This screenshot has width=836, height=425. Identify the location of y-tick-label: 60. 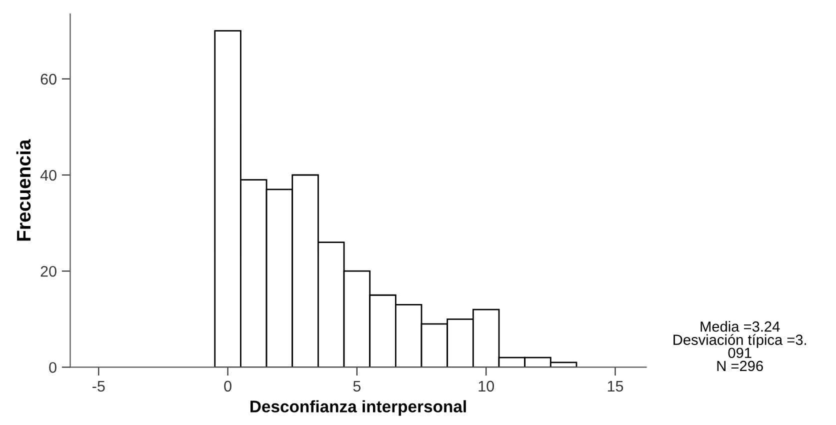
(48, 79).